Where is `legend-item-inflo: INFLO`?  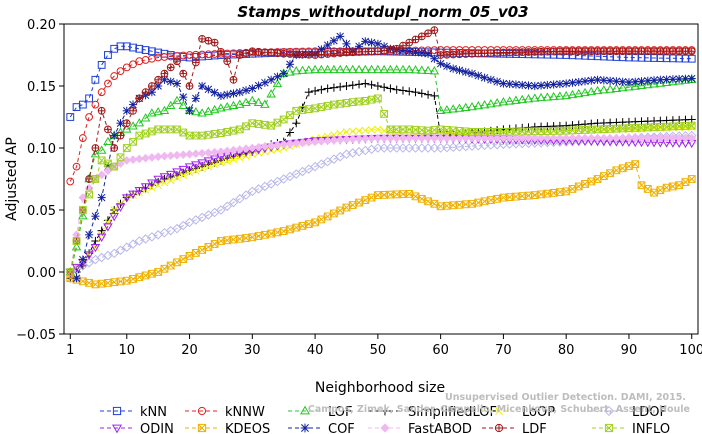 legend-item-inflo: INFLO is located at coordinates (631, 428).